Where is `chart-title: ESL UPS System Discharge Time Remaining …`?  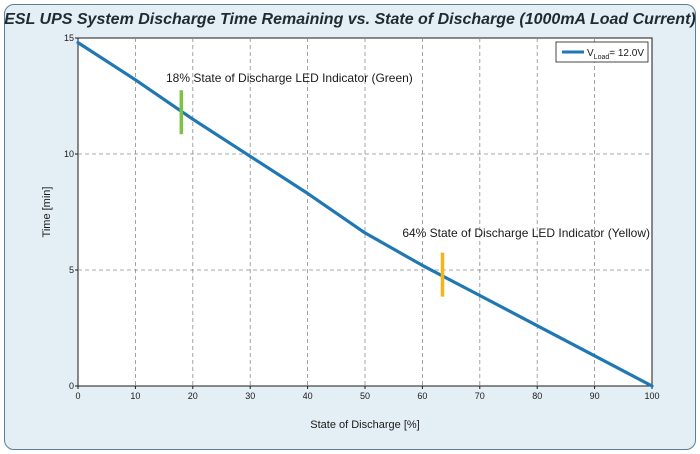
chart-title: ESL UPS System Discharge Time Remaining … is located at coordinates (349, 19).